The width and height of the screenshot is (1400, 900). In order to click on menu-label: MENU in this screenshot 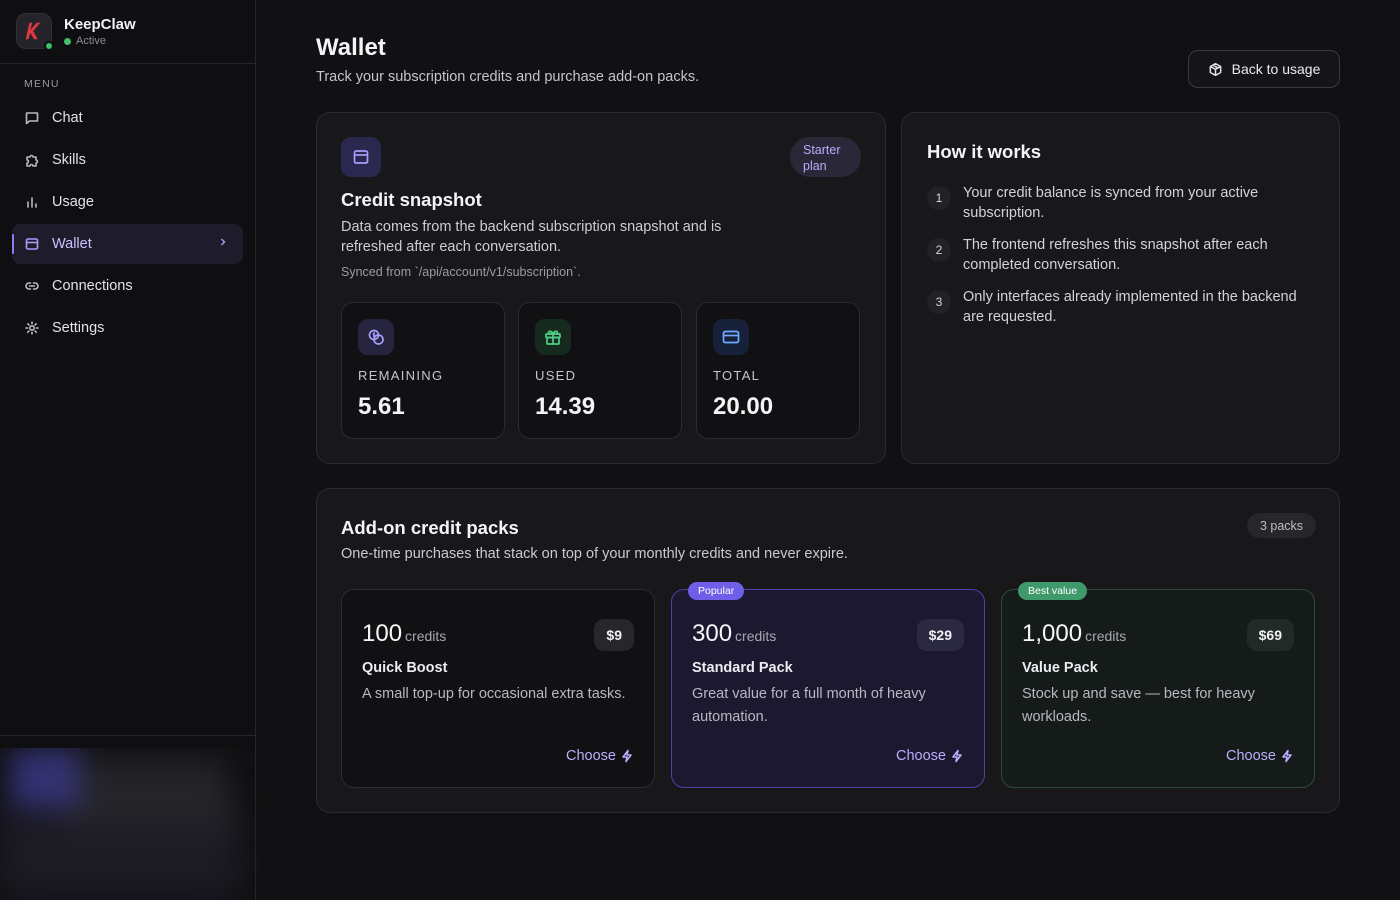, I will do `click(42, 84)`.